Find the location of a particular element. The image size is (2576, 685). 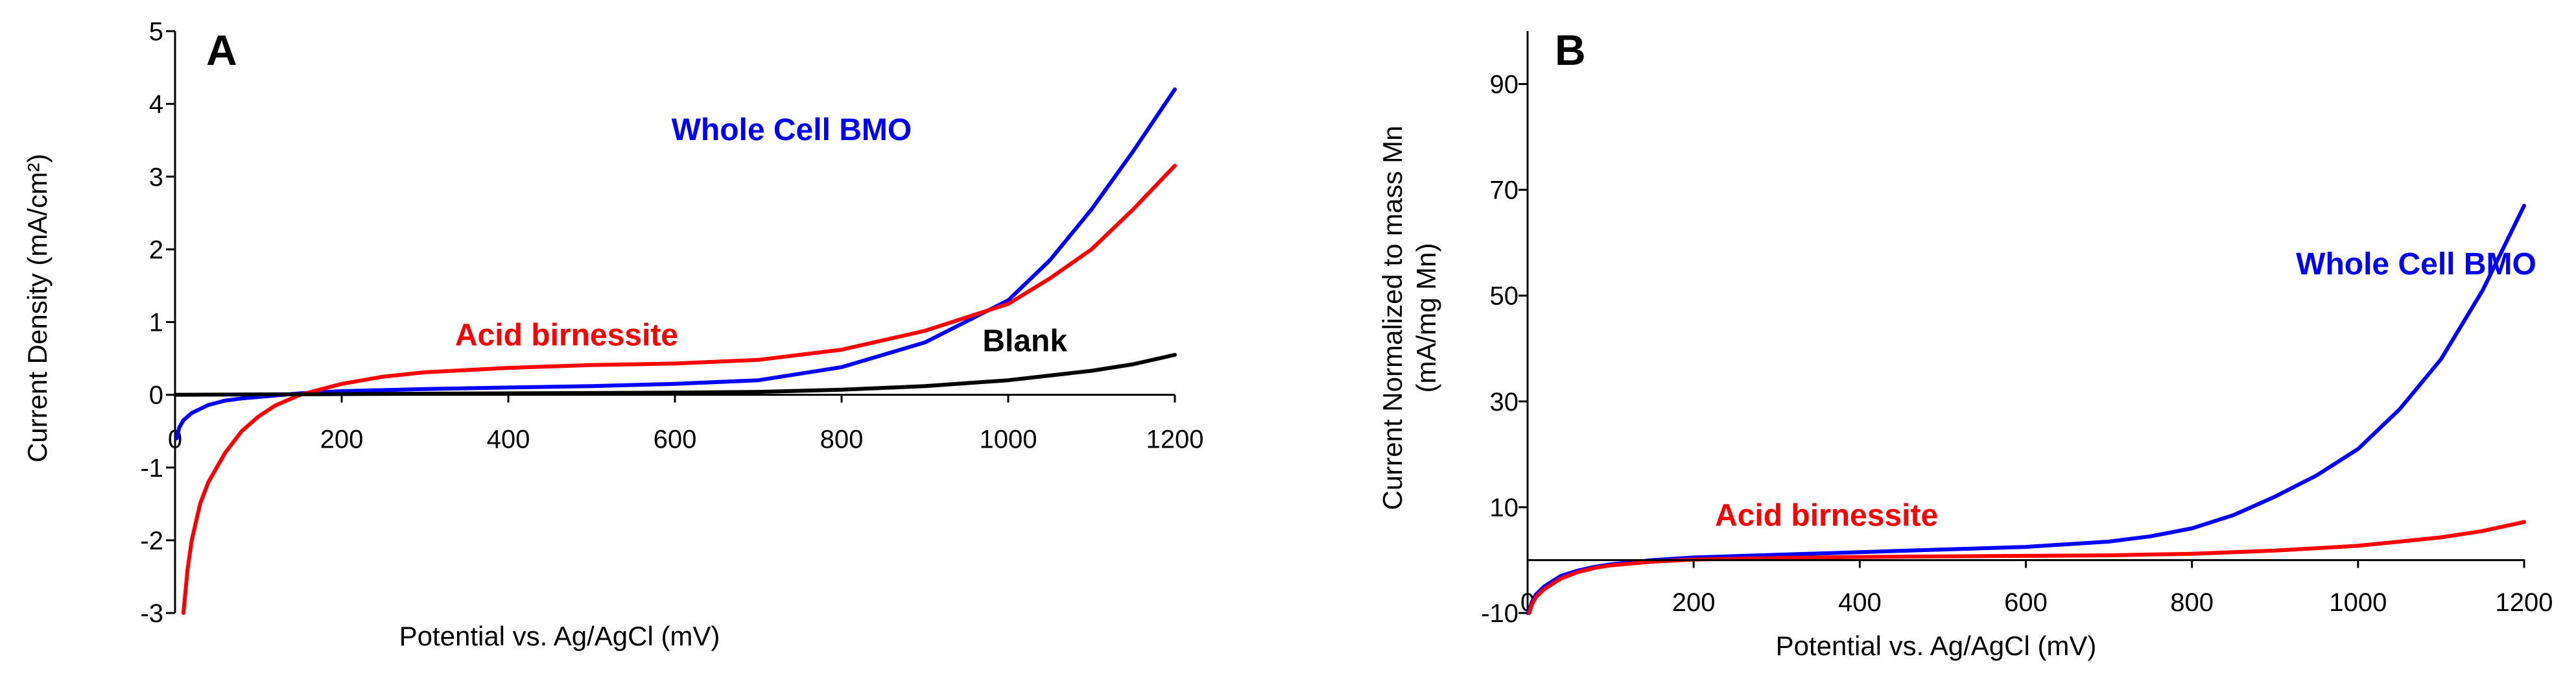

panel-a-y-tick-label: -2 is located at coordinates (151, 541).